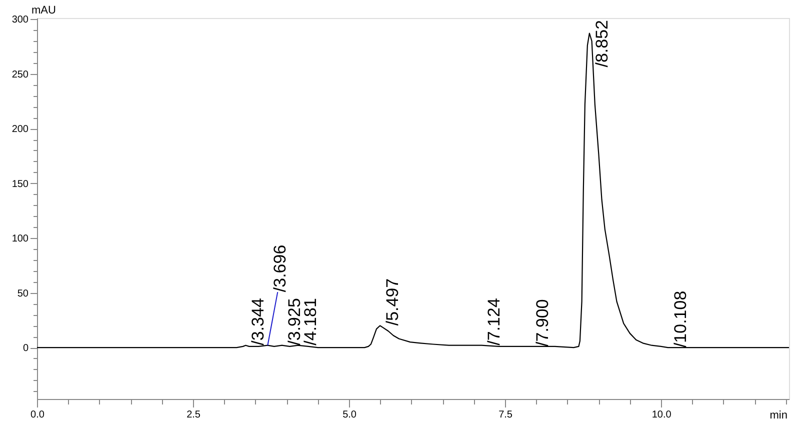 This screenshot has width=796, height=436. What do you see at coordinates (20, 20) in the screenshot?
I see `y-tick-label: 300` at bounding box center [20, 20].